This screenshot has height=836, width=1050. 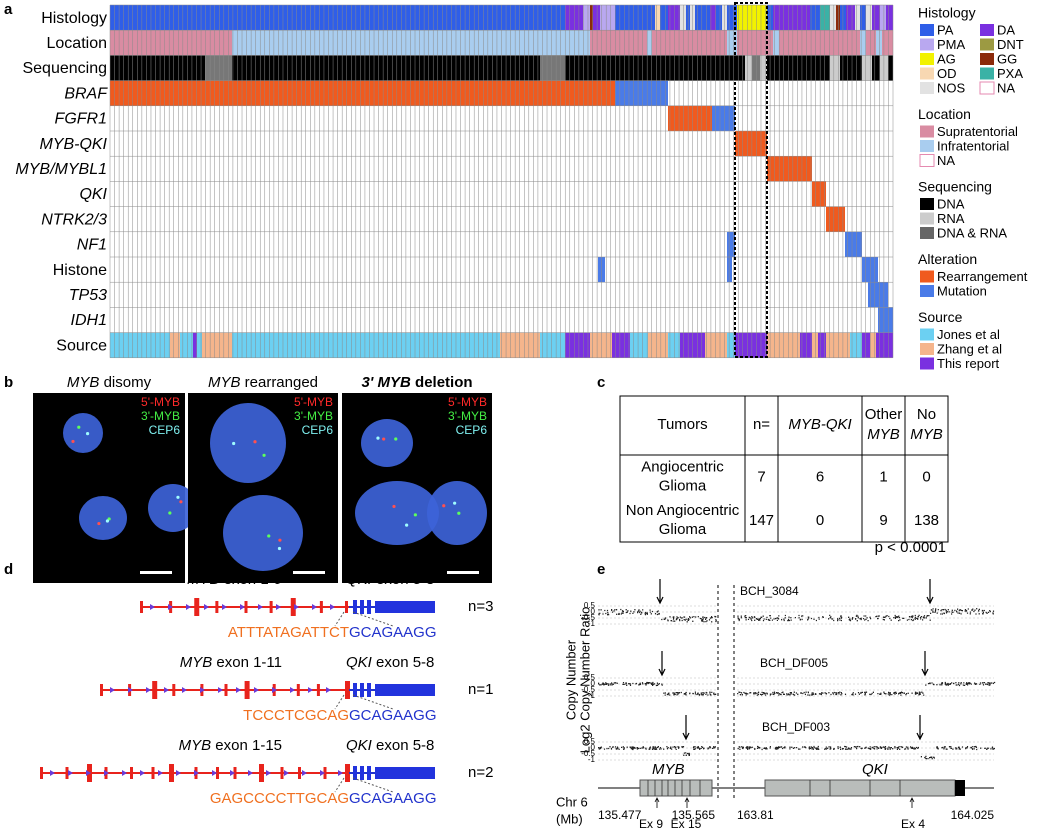 I want to click on junction-guide, so click(x=339, y=785).